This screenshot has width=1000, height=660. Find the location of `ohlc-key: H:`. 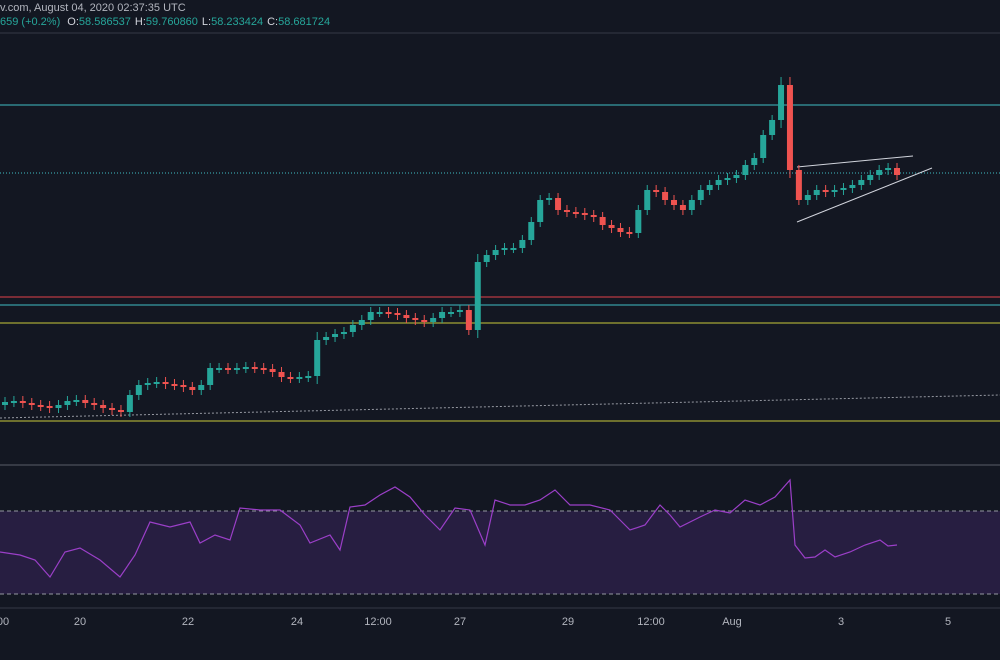

ohlc-key: H: is located at coordinates (140, 22).